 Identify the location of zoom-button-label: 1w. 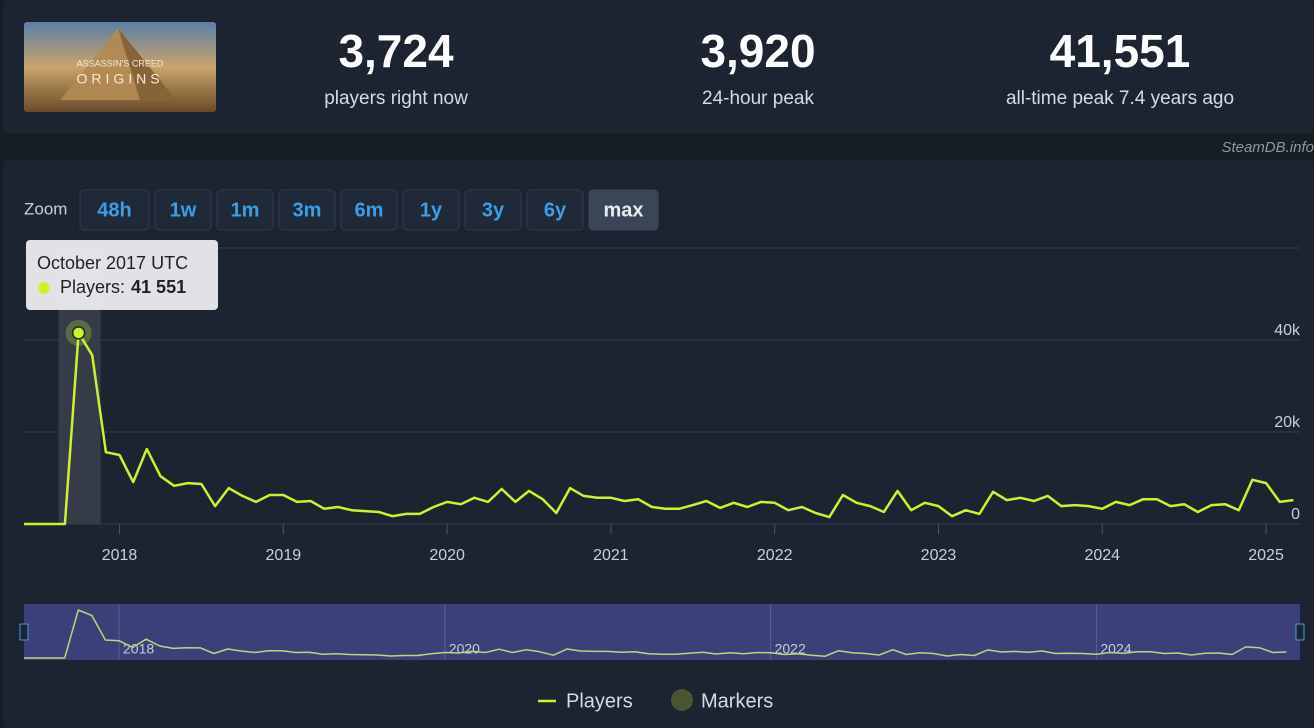
(183, 210).